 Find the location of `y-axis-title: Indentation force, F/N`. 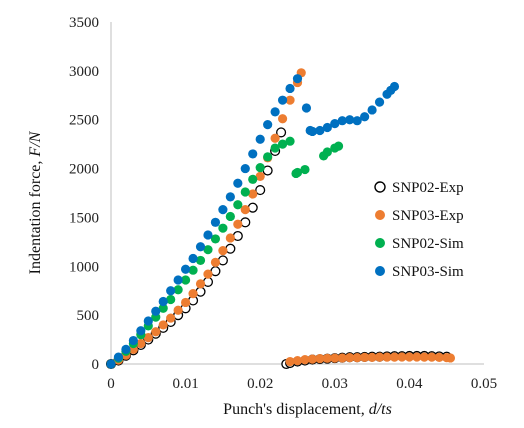

y-axis-title: Indentation force, F/N is located at coordinates (35, 202).